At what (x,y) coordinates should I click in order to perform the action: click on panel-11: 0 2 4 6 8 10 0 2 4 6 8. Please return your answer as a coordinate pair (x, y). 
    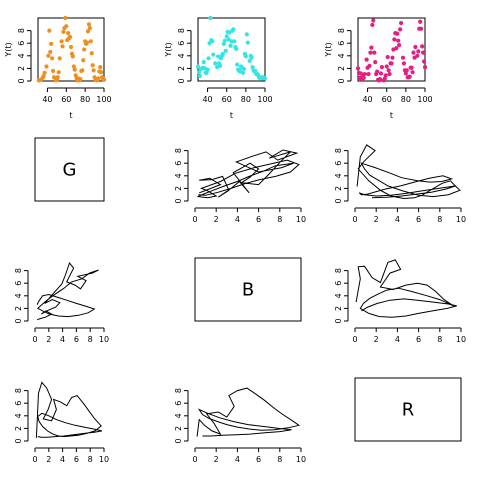
    Looking at the image, I should click on (240, 425).